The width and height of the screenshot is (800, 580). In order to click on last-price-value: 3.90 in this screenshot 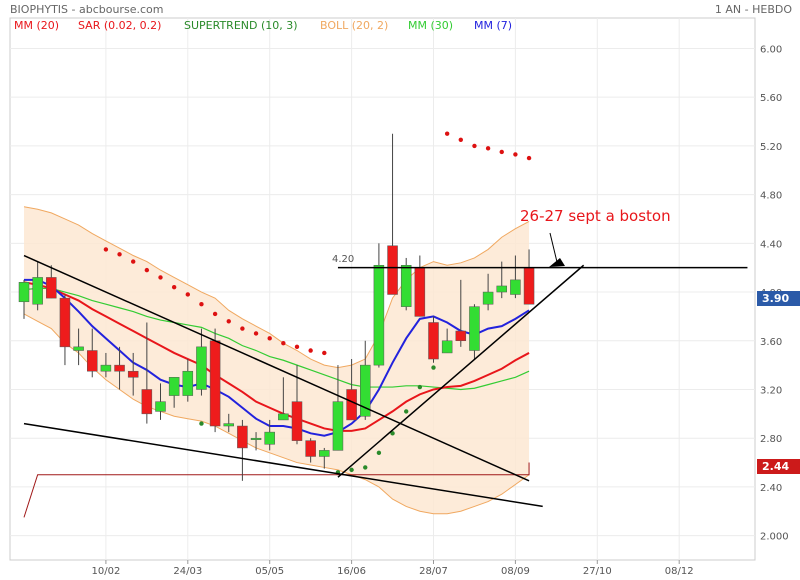, I will do `click(775, 298)`.